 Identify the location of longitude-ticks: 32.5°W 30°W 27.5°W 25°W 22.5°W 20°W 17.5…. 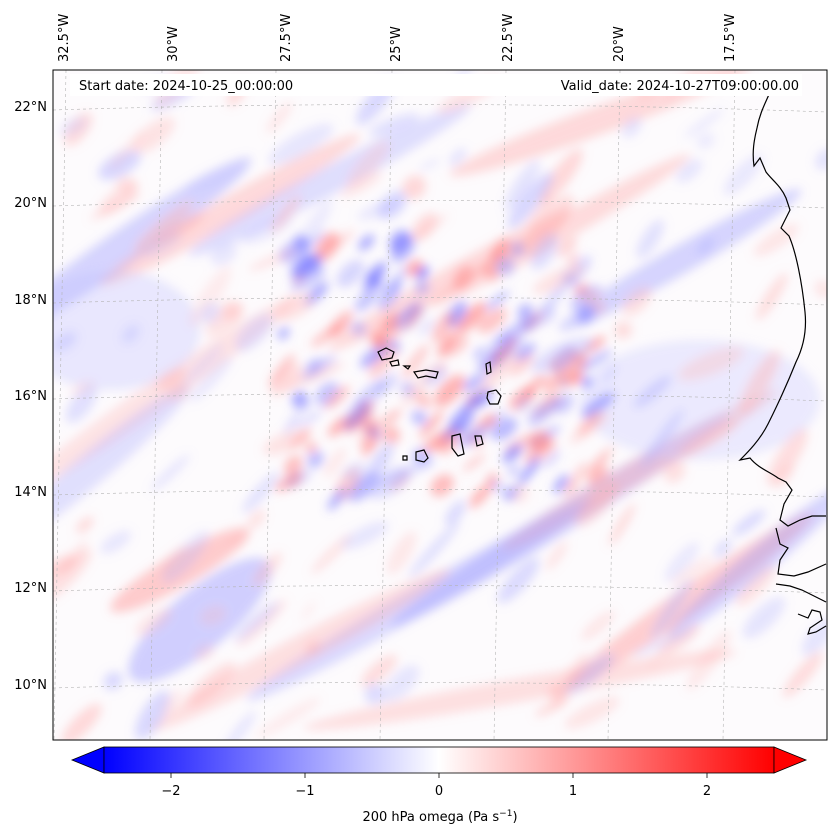
(397, 38).